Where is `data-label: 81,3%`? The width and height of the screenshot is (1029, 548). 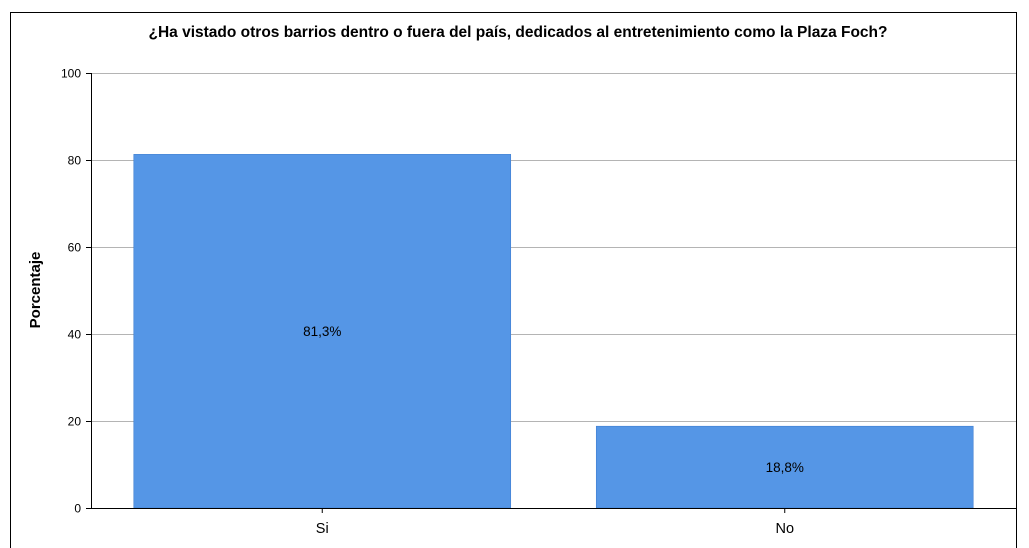
data-label: 81,3% is located at coordinates (322, 331).